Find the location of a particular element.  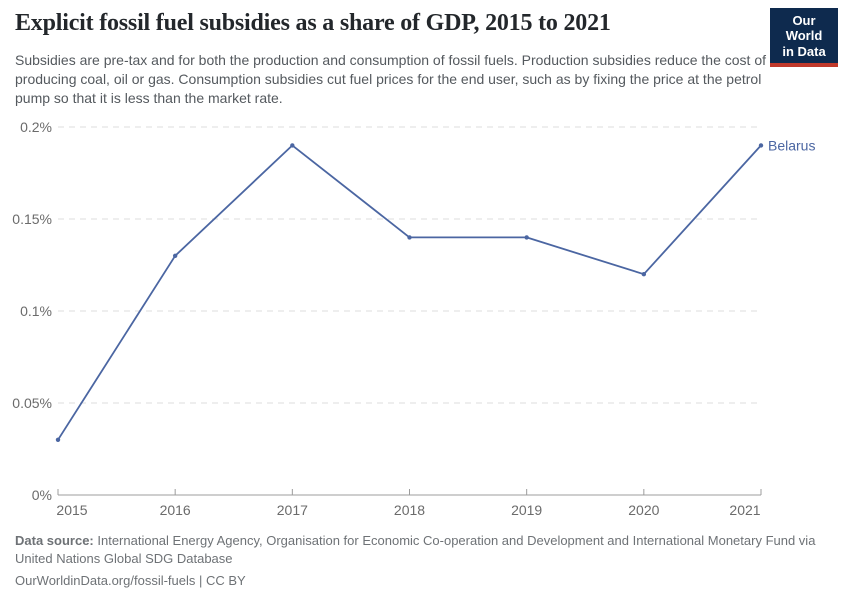

license-line: OurWorldinData.org/fossil-fuels | CC BY is located at coordinates (130, 580).